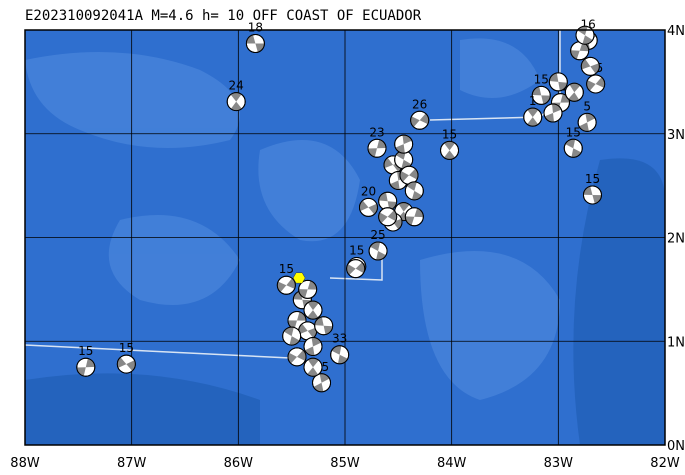 This screenshot has width=685, height=475. Describe the element at coordinates (419, 104) in the screenshot. I see `depth-label: 26` at that location.